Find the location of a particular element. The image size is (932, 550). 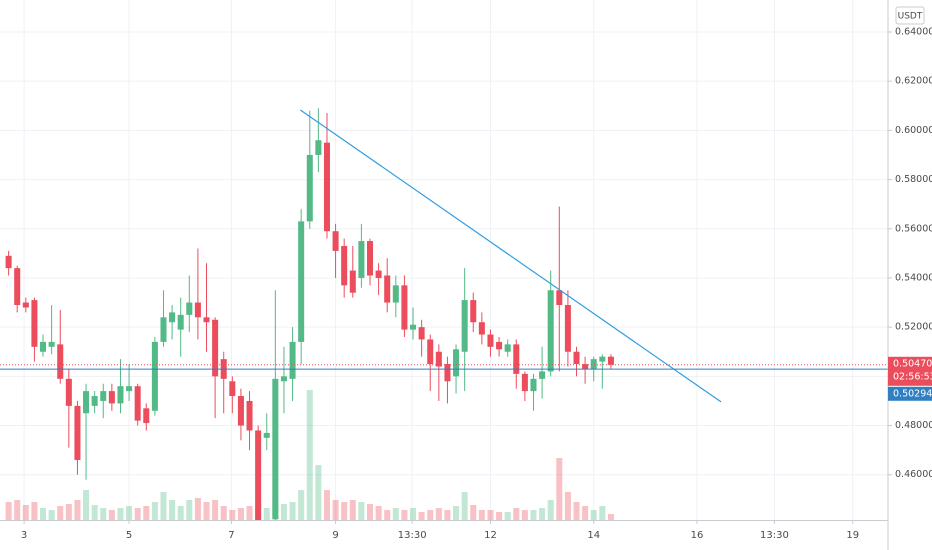

y-tick-label: 0.56000 is located at coordinates (913, 228).